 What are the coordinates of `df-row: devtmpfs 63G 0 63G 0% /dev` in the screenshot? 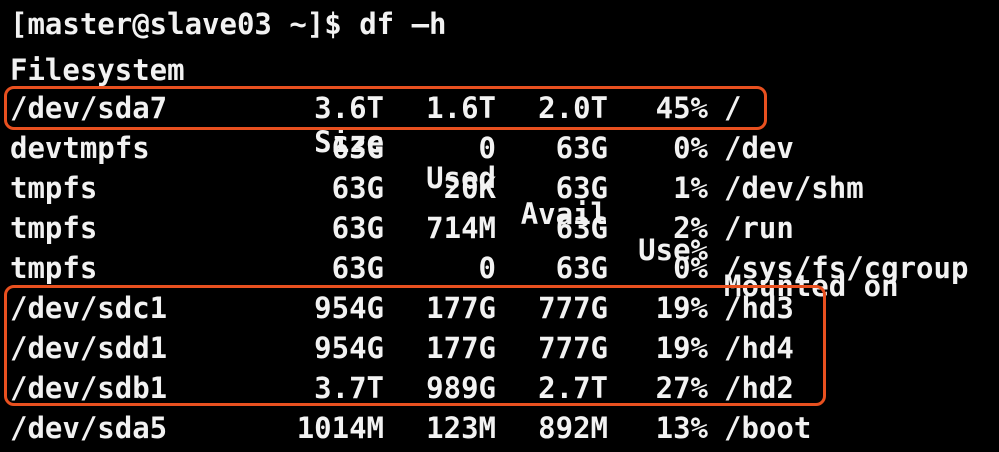 It's located at (504, 148).